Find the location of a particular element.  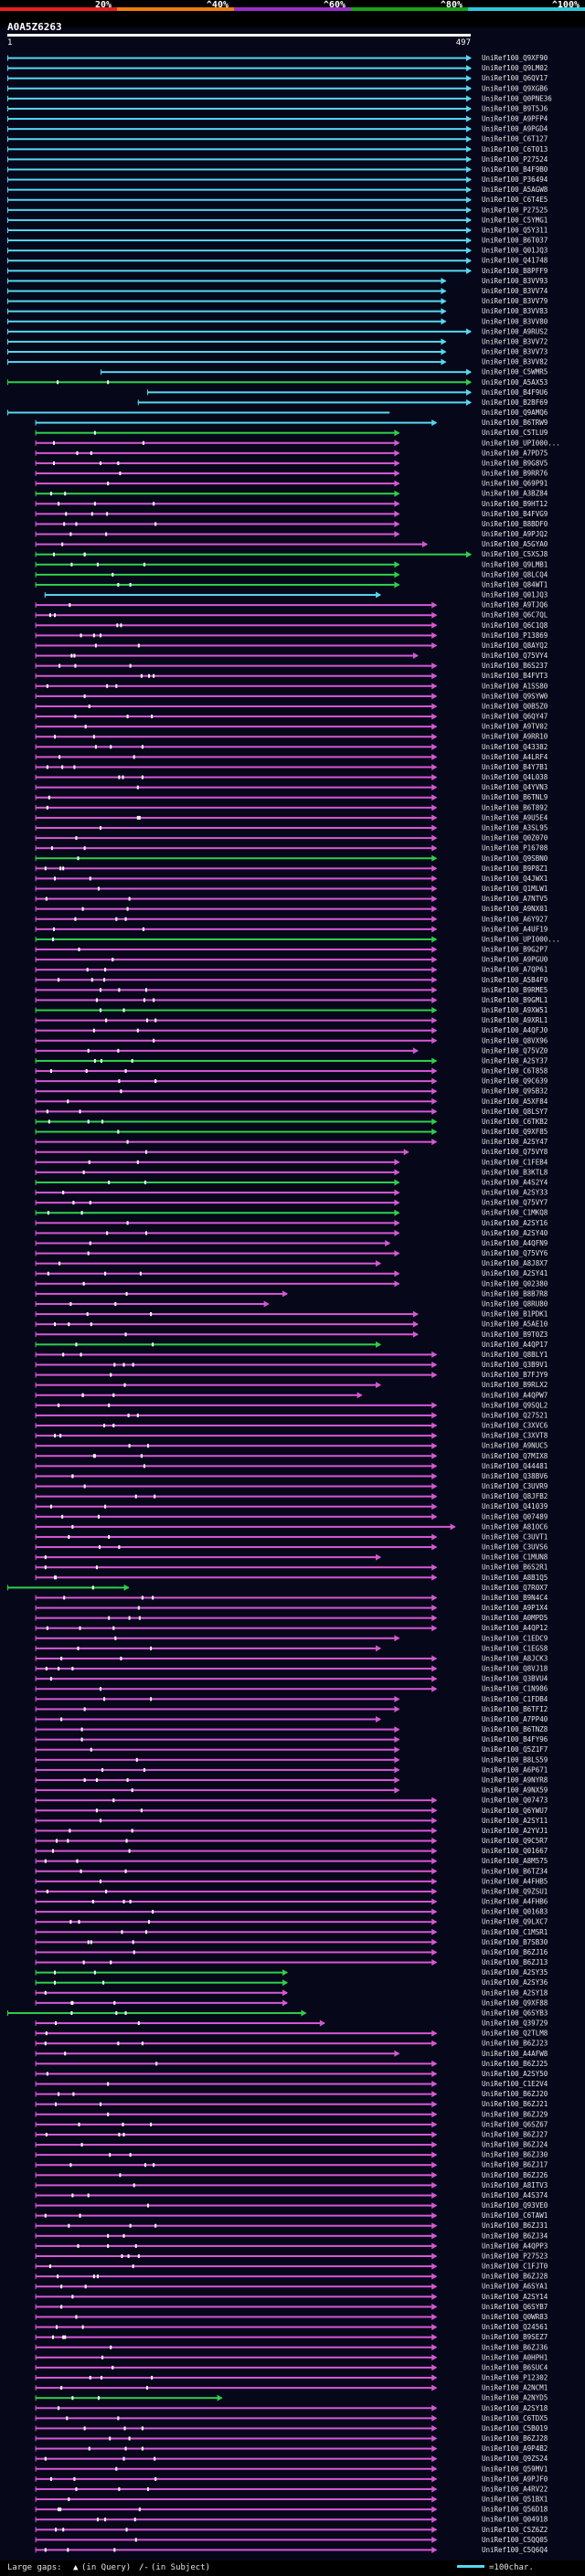

hit-row: UniRef100_A9NUC5 is located at coordinates (291, 1446).